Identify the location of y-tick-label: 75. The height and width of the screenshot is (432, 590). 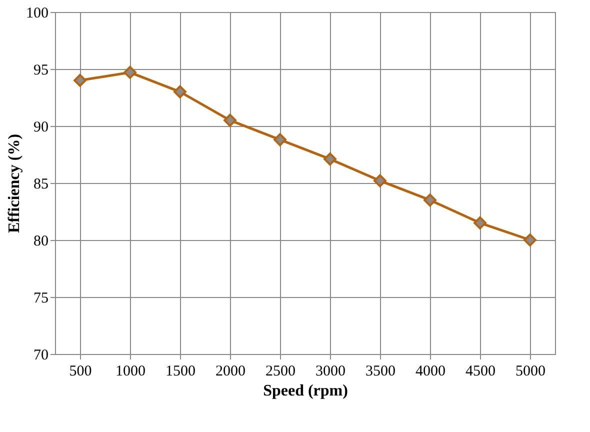
(41, 298).